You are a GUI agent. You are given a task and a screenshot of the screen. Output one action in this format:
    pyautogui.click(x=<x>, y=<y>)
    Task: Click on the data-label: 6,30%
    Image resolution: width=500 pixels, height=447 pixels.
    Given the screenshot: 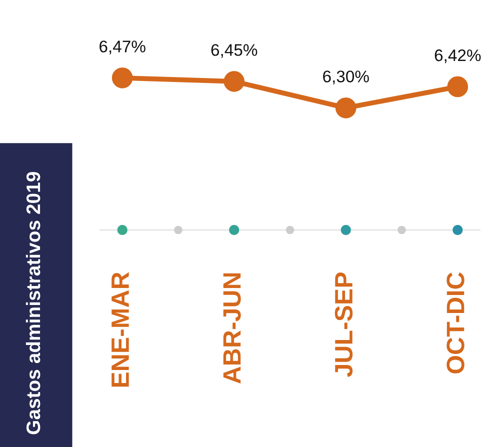 What is the action you would take?
    pyautogui.click(x=346, y=77)
    